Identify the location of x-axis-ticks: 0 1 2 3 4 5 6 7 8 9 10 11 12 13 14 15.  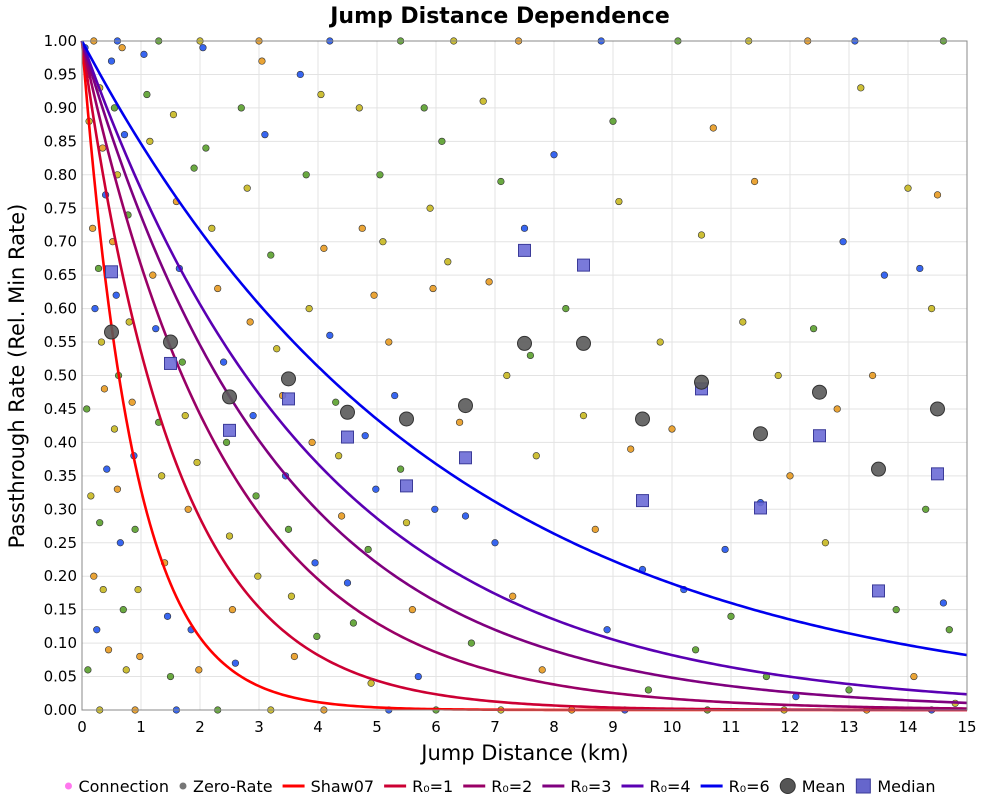
(526, 727).